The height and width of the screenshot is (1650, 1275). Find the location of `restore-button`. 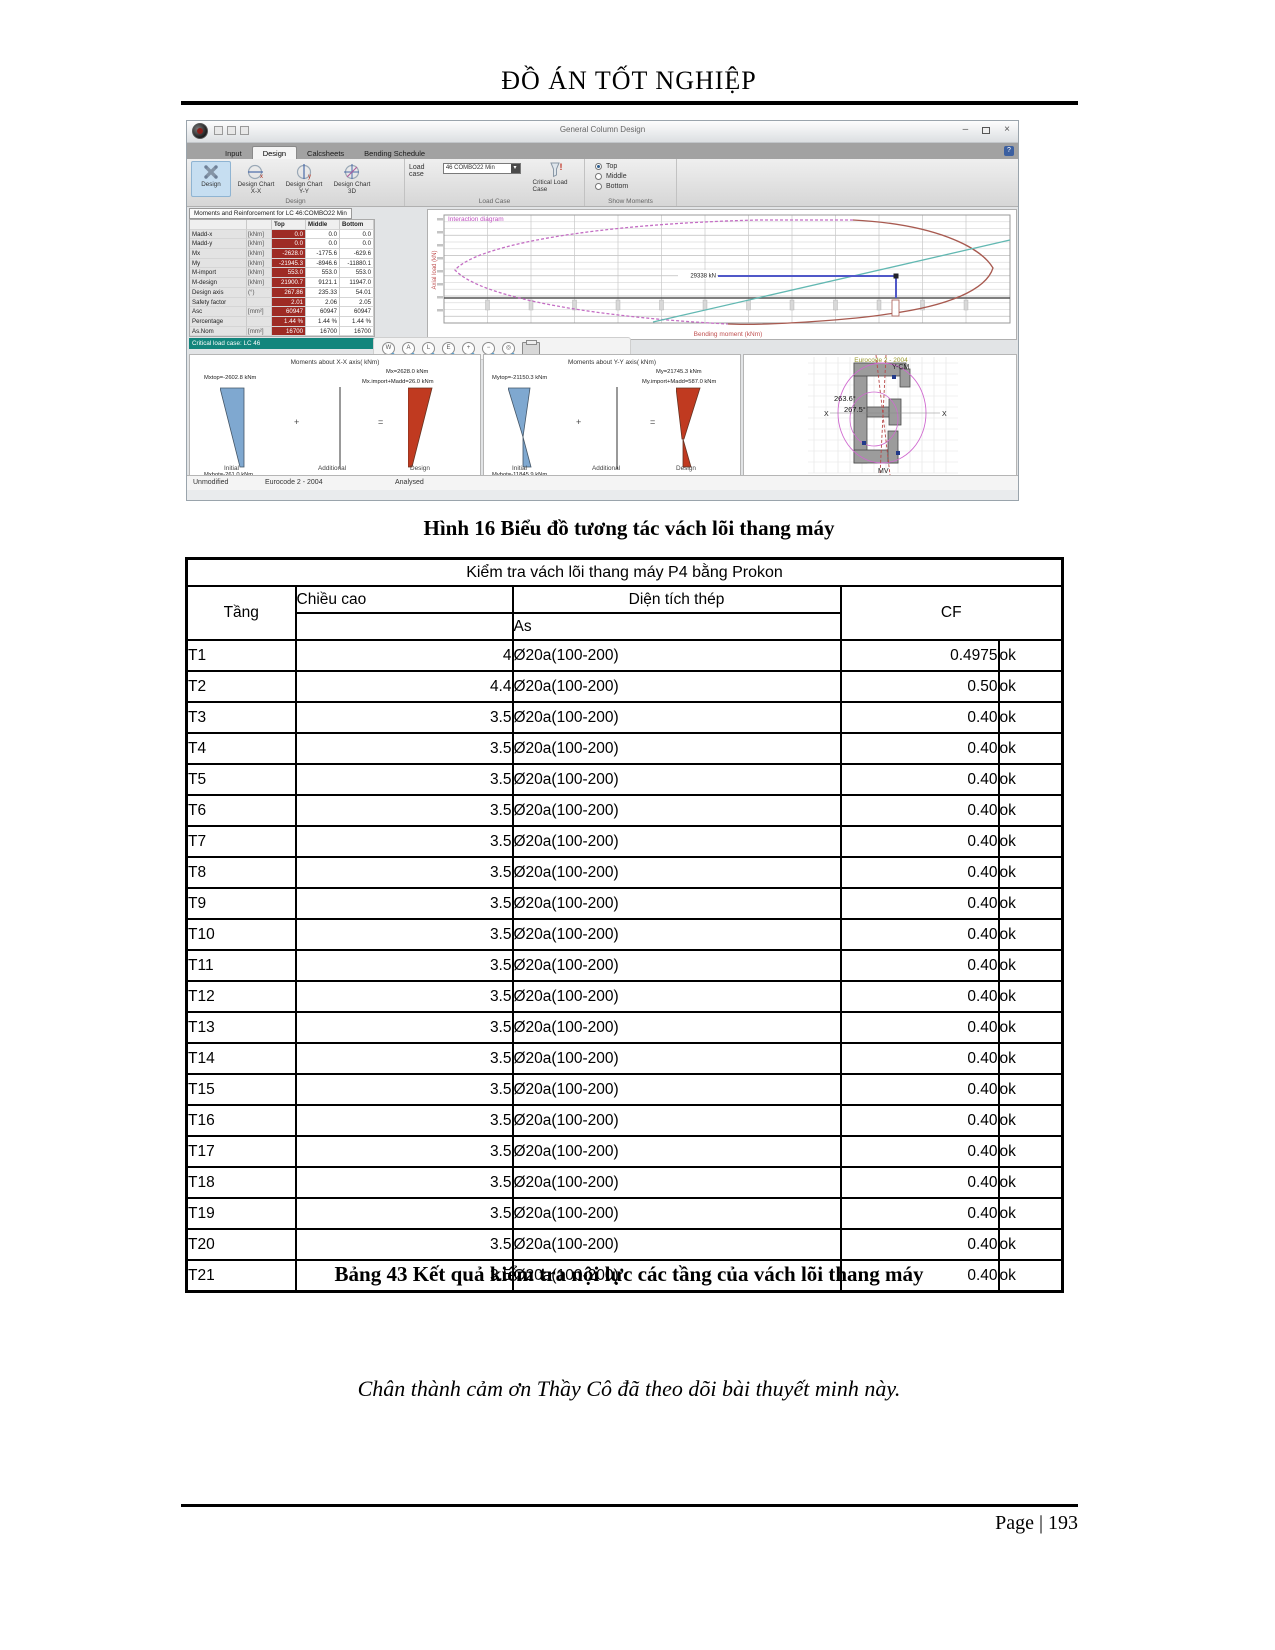

restore-button is located at coordinates (986, 130).